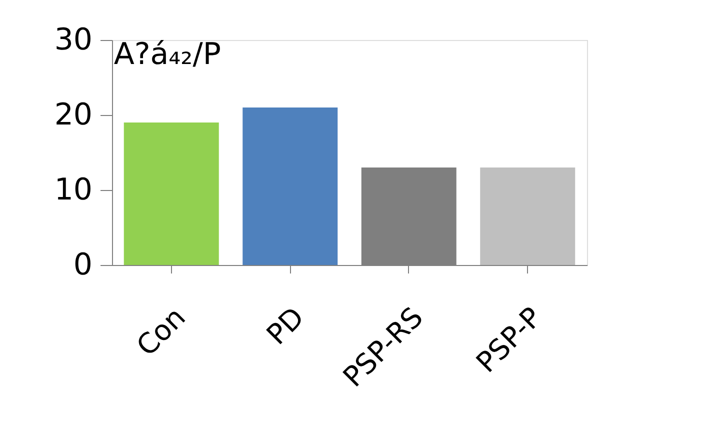 This screenshot has height=422, width=723. Describe the element at coordinates (82, 265) in the screenshot. I see `y-tick-label: 0` at that location.